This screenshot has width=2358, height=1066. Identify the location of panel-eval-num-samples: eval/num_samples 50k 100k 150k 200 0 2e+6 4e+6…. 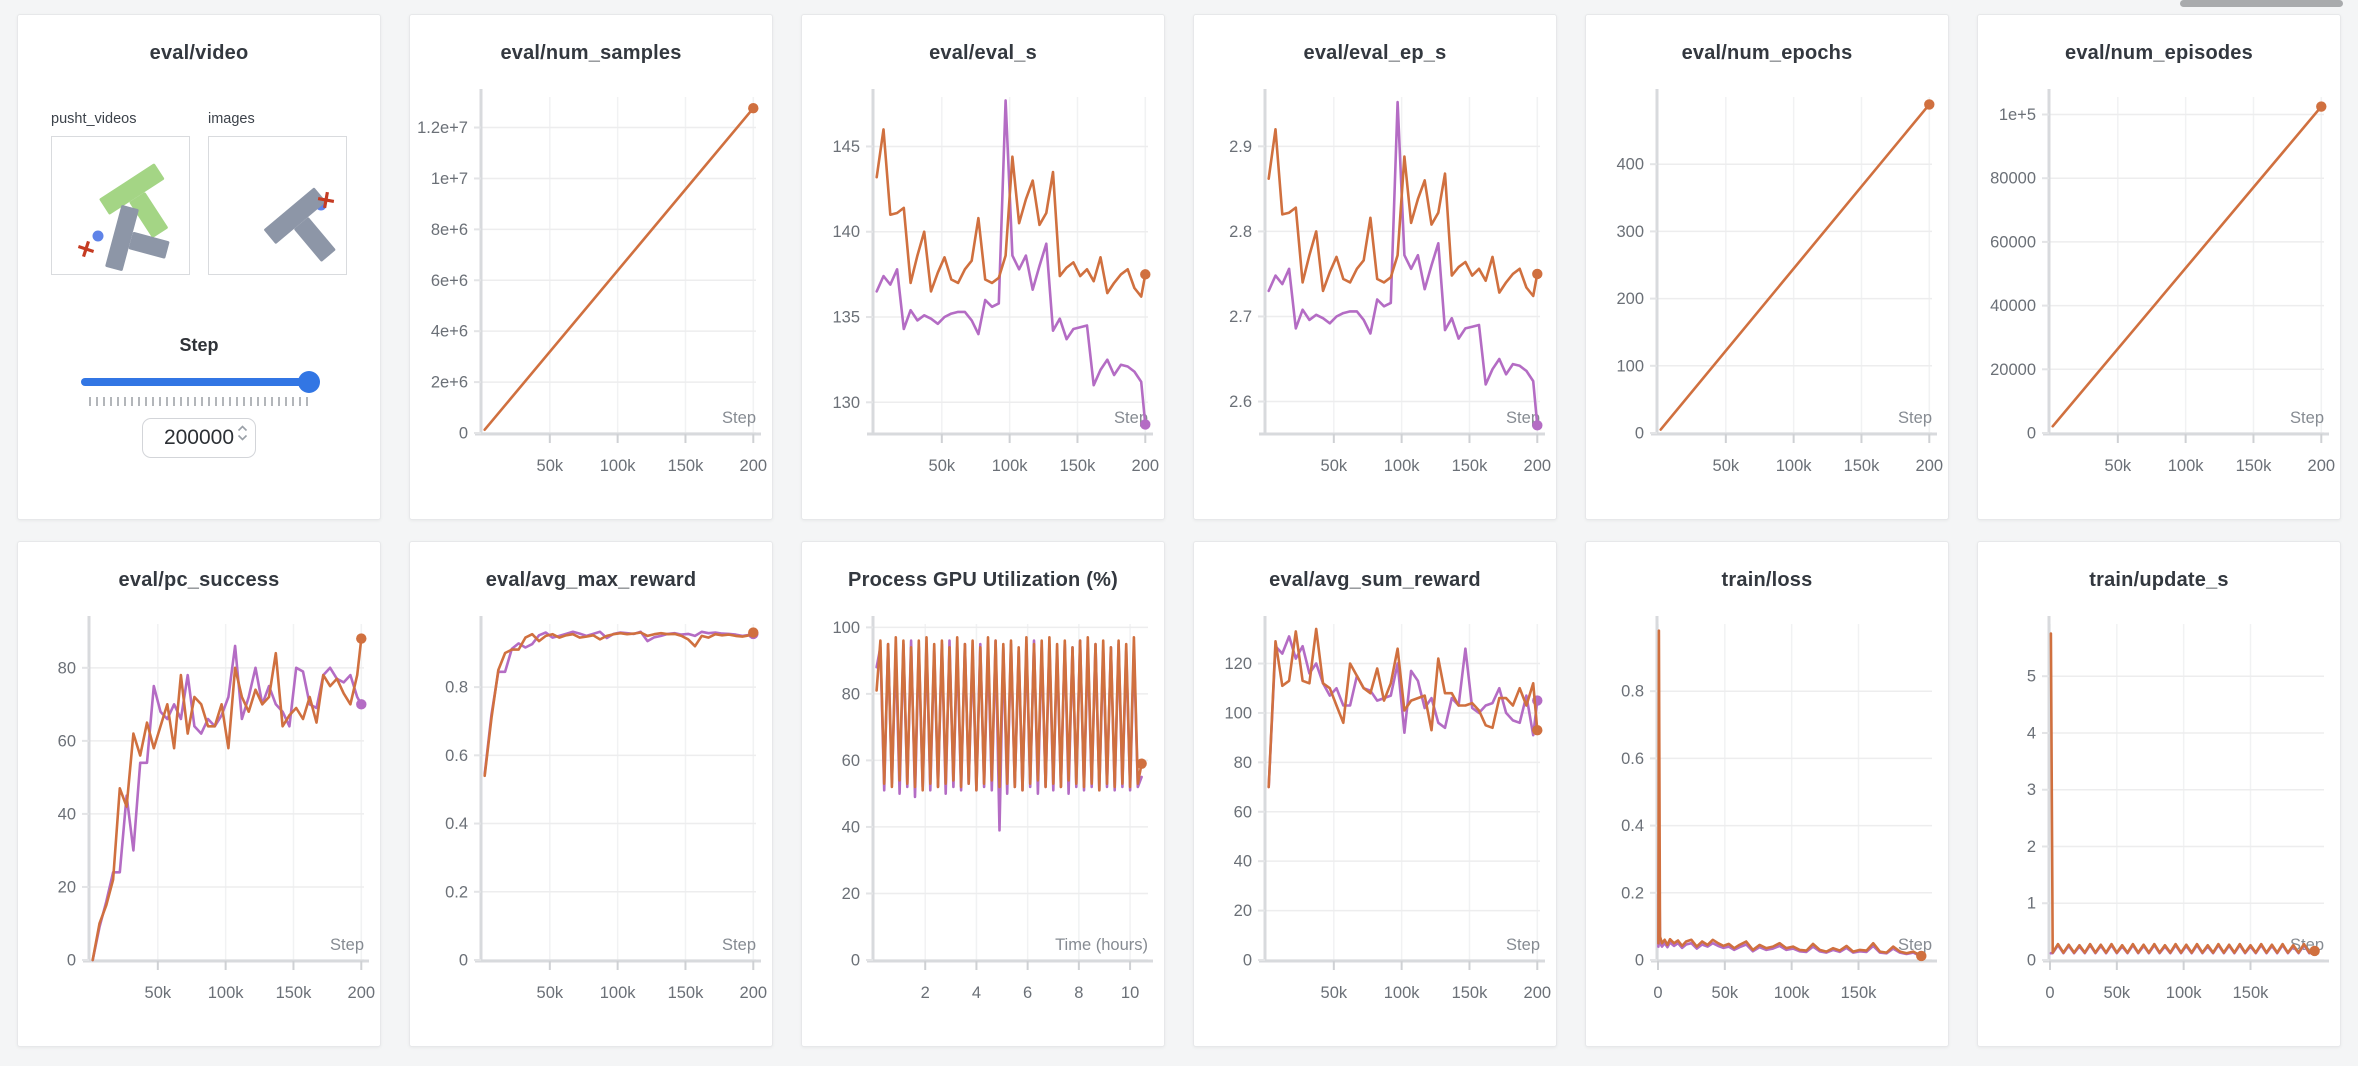
(591, 267).